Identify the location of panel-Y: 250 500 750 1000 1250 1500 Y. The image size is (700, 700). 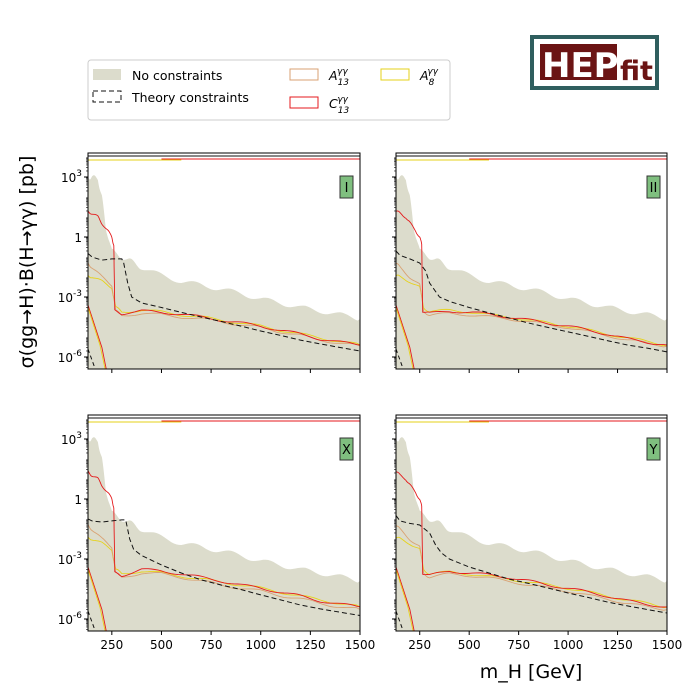
(537, 533).